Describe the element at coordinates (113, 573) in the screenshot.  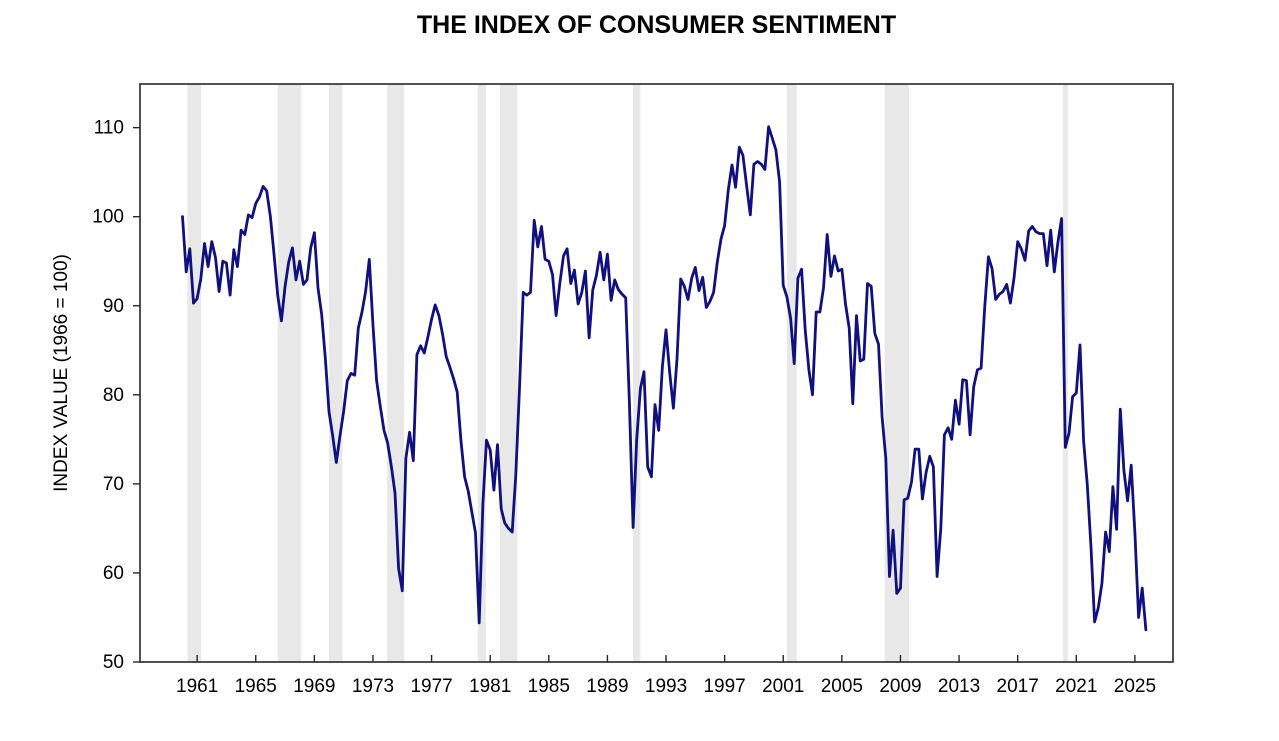
I see `y-tick-label: 60` at that location.